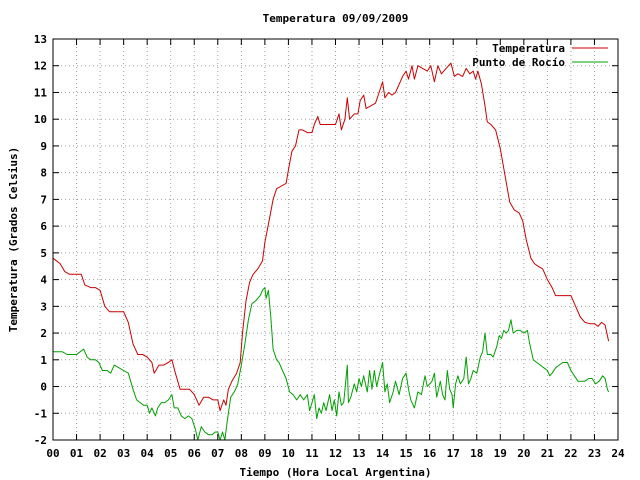 Image resolution: width=640 pixels, height=480 pixels. I want to click on x-tick-label: 23, so click(594, 453).